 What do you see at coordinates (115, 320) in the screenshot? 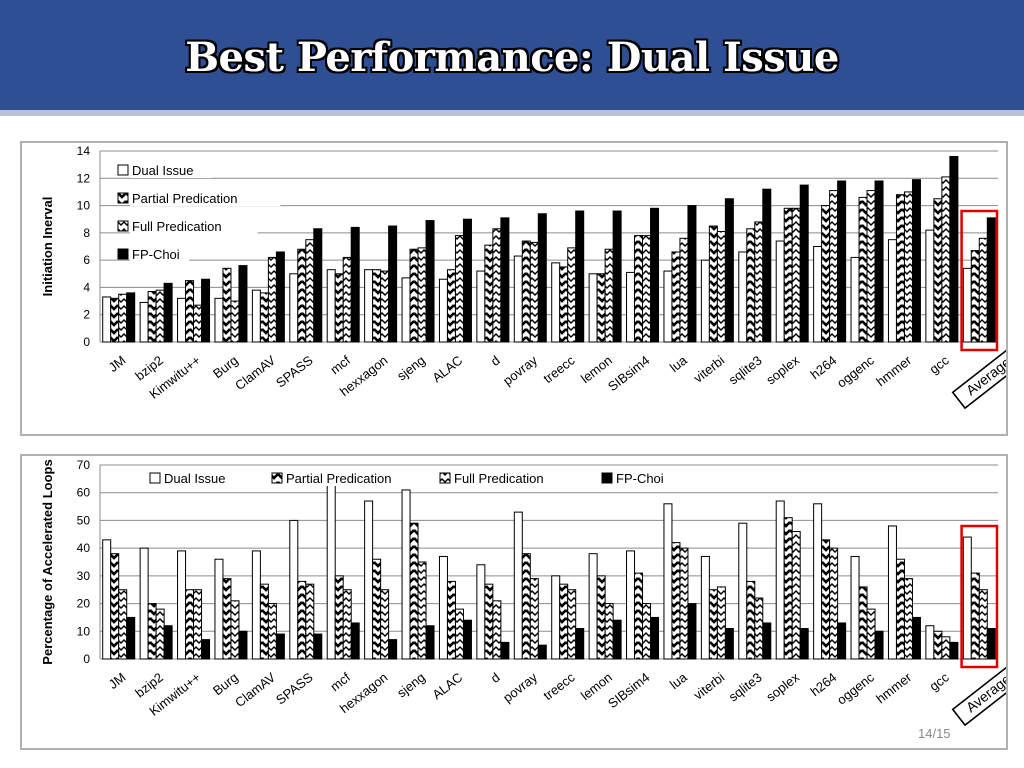
I see `bar-partial-predication-jm` at bounding box center [115, 320].